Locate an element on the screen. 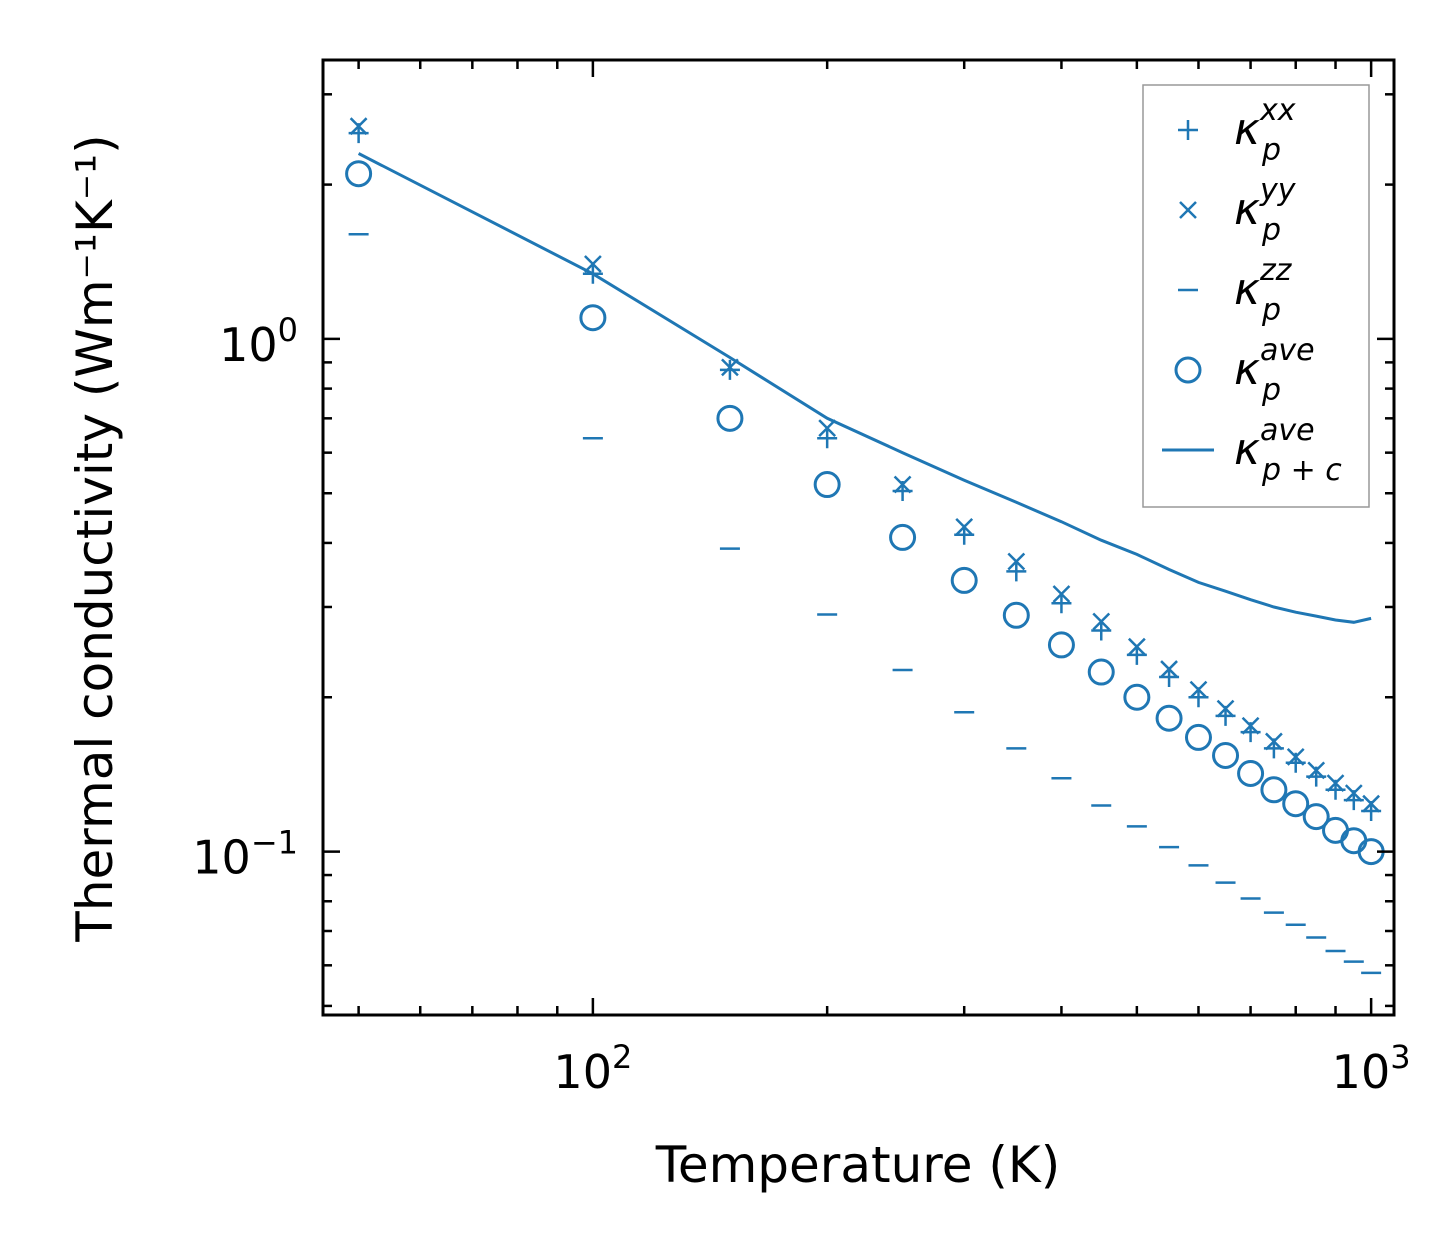 This screenshot has height=1254, width=1454. legend-label: κave p + c is located at coordinates (1288, 450).